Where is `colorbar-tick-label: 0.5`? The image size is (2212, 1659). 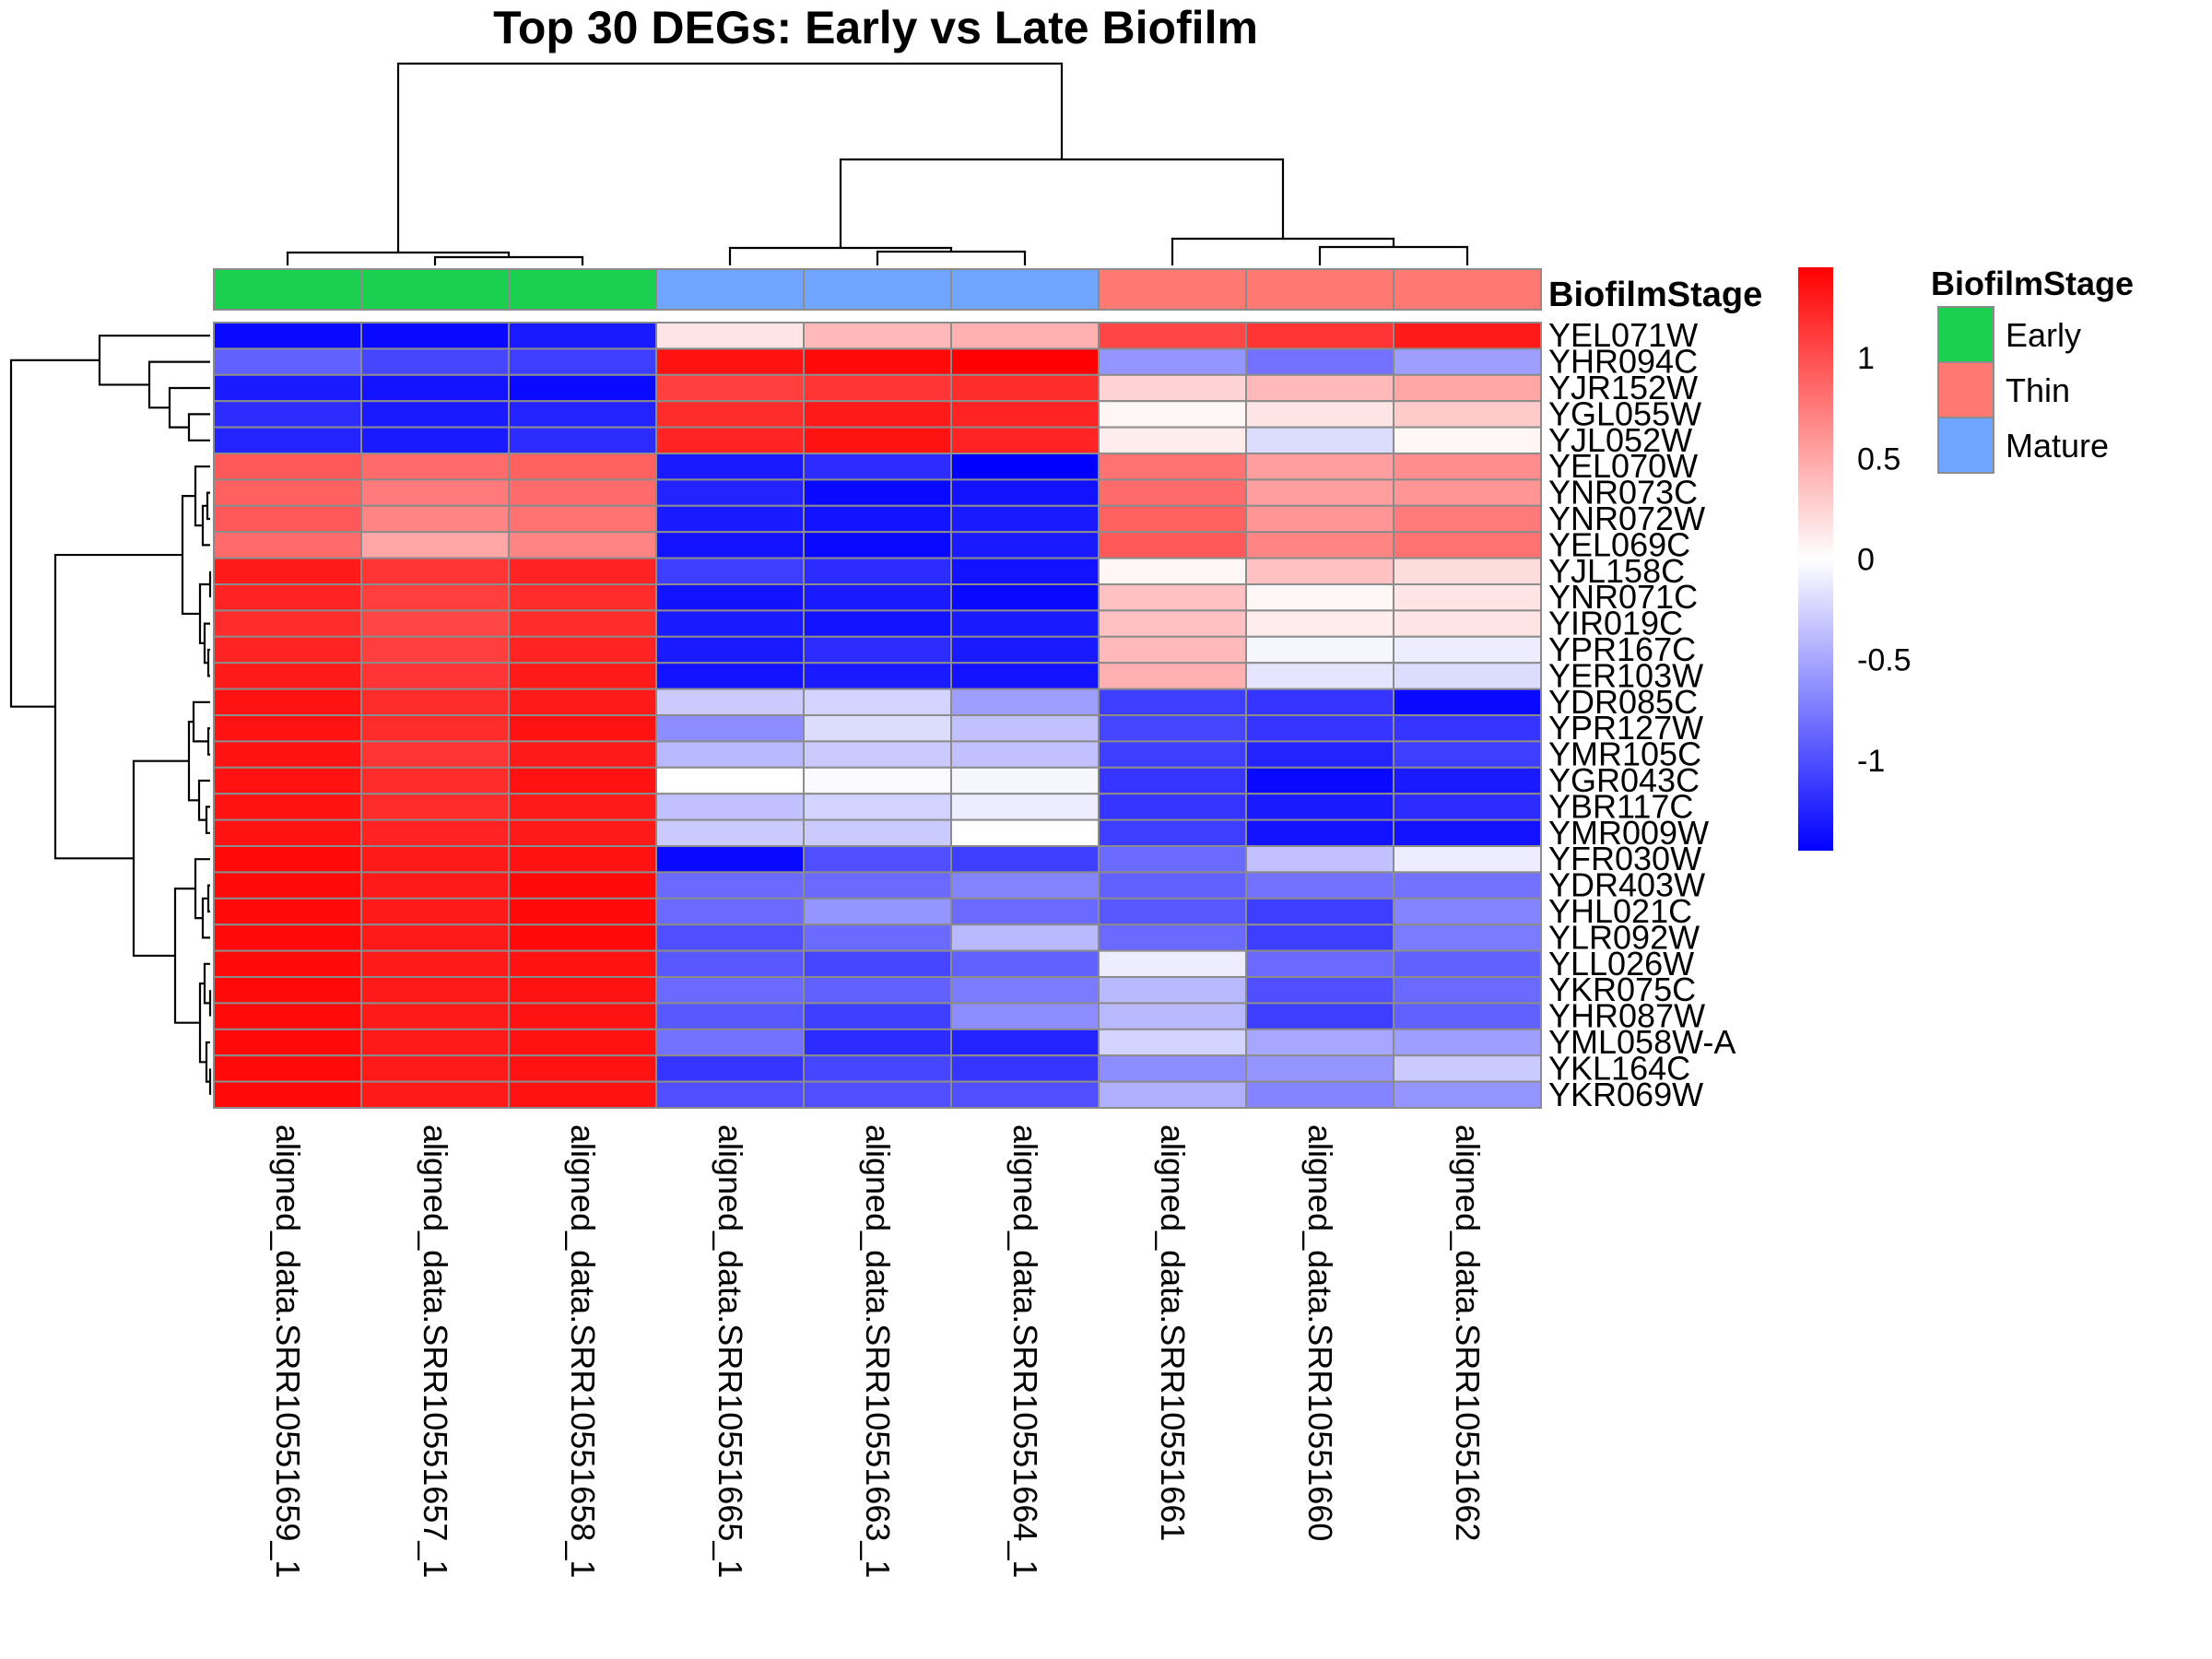 colorbar-tick-label: 0.5 is located at coordinates (1878, 459).